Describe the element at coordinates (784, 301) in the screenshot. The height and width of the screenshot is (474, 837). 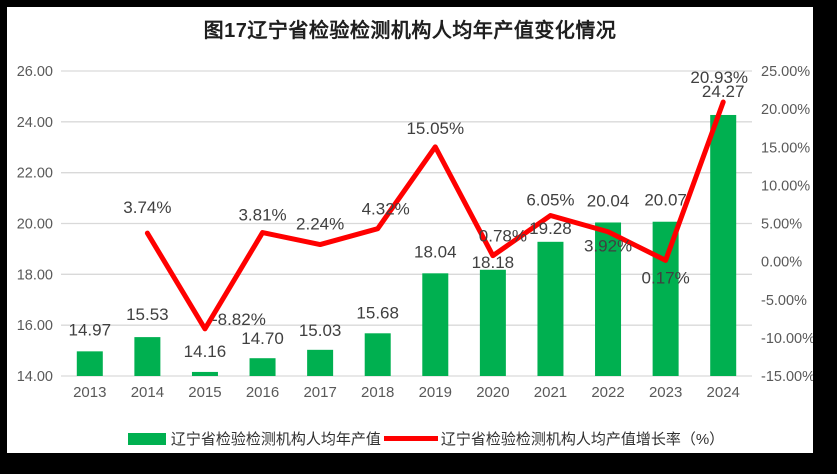
I see `y2-axis-tick-label: -5.00%` at that location.